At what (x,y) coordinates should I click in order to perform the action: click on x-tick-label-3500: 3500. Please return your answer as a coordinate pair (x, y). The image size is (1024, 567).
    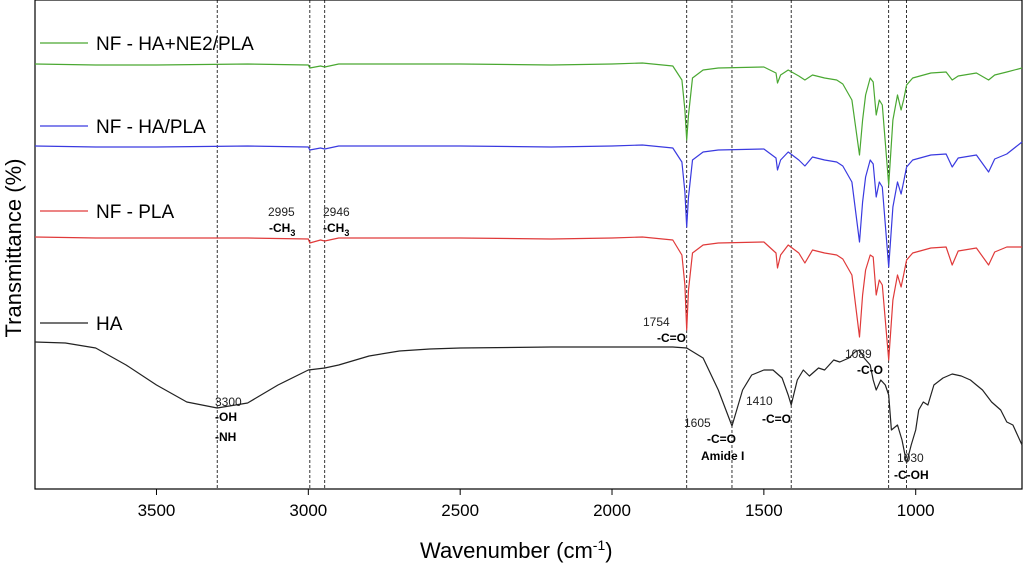
    Looking at the image, I should click on (157, 510).